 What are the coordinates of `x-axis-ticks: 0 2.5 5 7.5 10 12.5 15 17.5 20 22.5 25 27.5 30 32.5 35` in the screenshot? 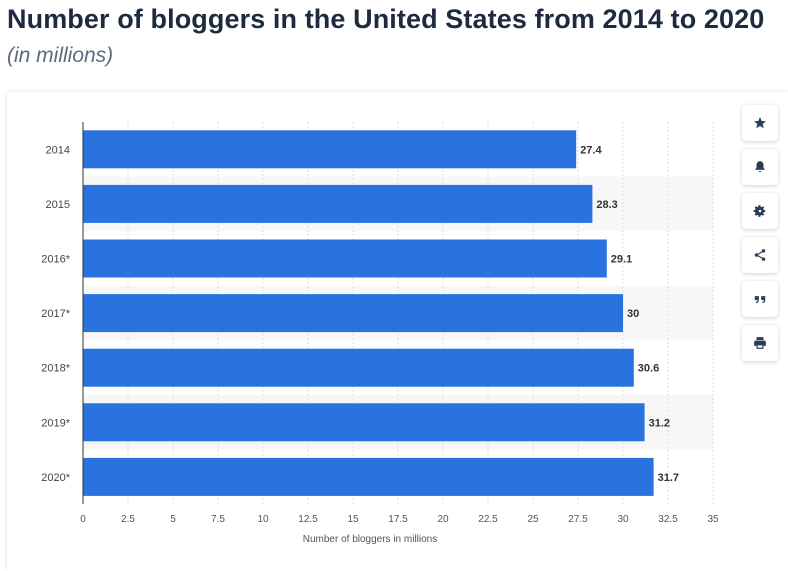 It's located at (399, 519).